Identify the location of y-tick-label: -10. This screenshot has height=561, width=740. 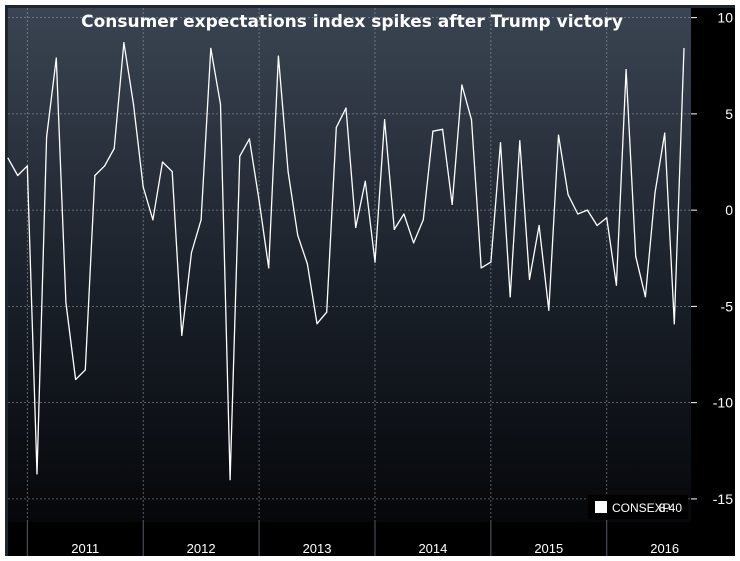
(723, 403).